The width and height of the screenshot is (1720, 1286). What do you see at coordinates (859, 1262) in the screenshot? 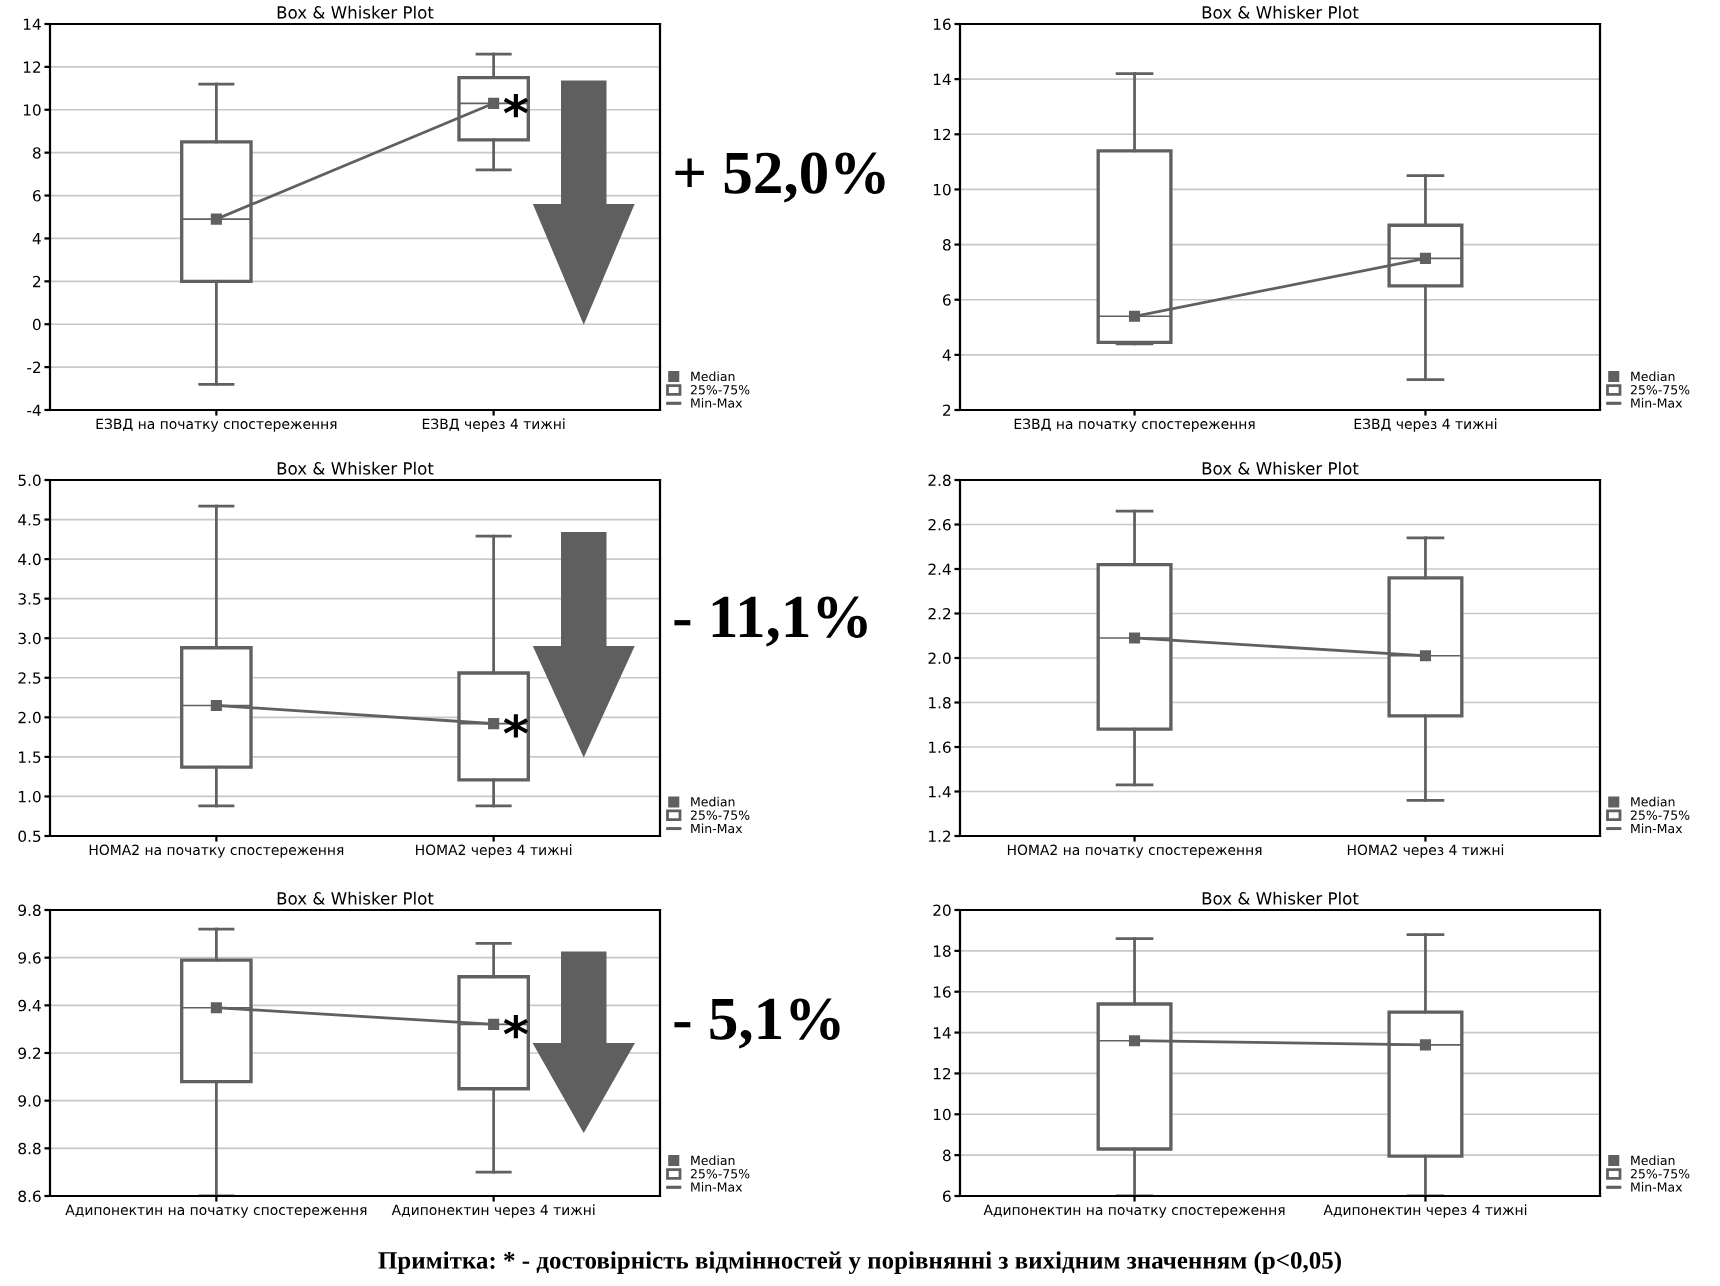
I see `text: Примітка: * - достовірність відмінностей у порівнянні з вихідним значенням (p<0,05)` at bounding box center [859, 1262].